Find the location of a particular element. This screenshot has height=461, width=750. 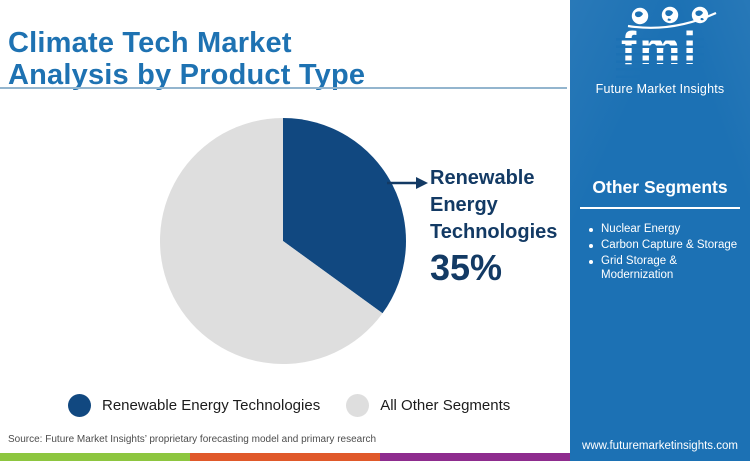

logo-subtitle: Future Market Insights is located at coordinates (660, 89).